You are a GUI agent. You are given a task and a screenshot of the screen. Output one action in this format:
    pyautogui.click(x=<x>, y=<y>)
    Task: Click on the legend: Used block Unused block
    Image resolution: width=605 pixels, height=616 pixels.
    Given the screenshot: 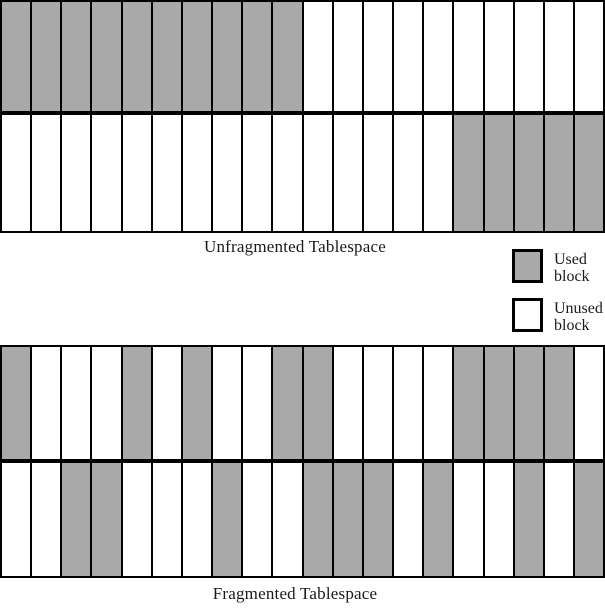 What is the action you would take?
    pyautogui.click(x=558, y=298)
    